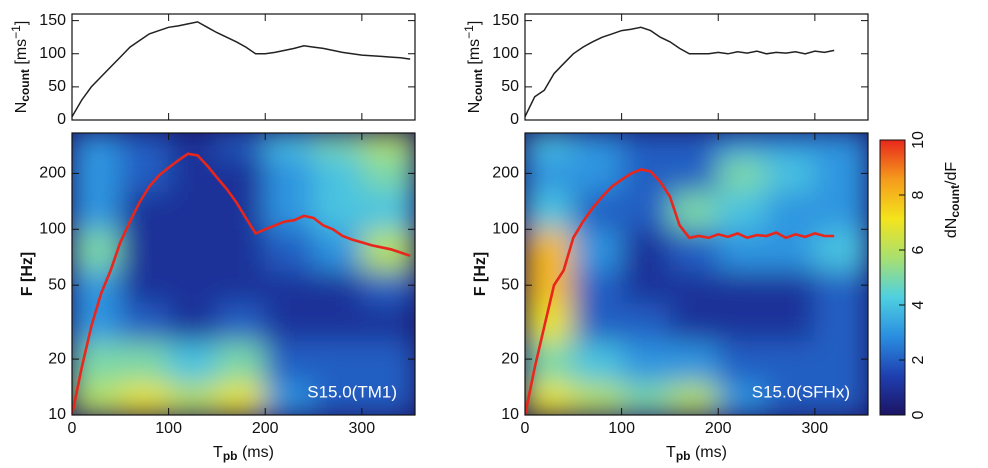 The width and height of the screenshot is (988, 468). Describe the element at coordinates (696, 453) in the screenshot. I see `x-axis-label: Tpb (ms)` at that location.